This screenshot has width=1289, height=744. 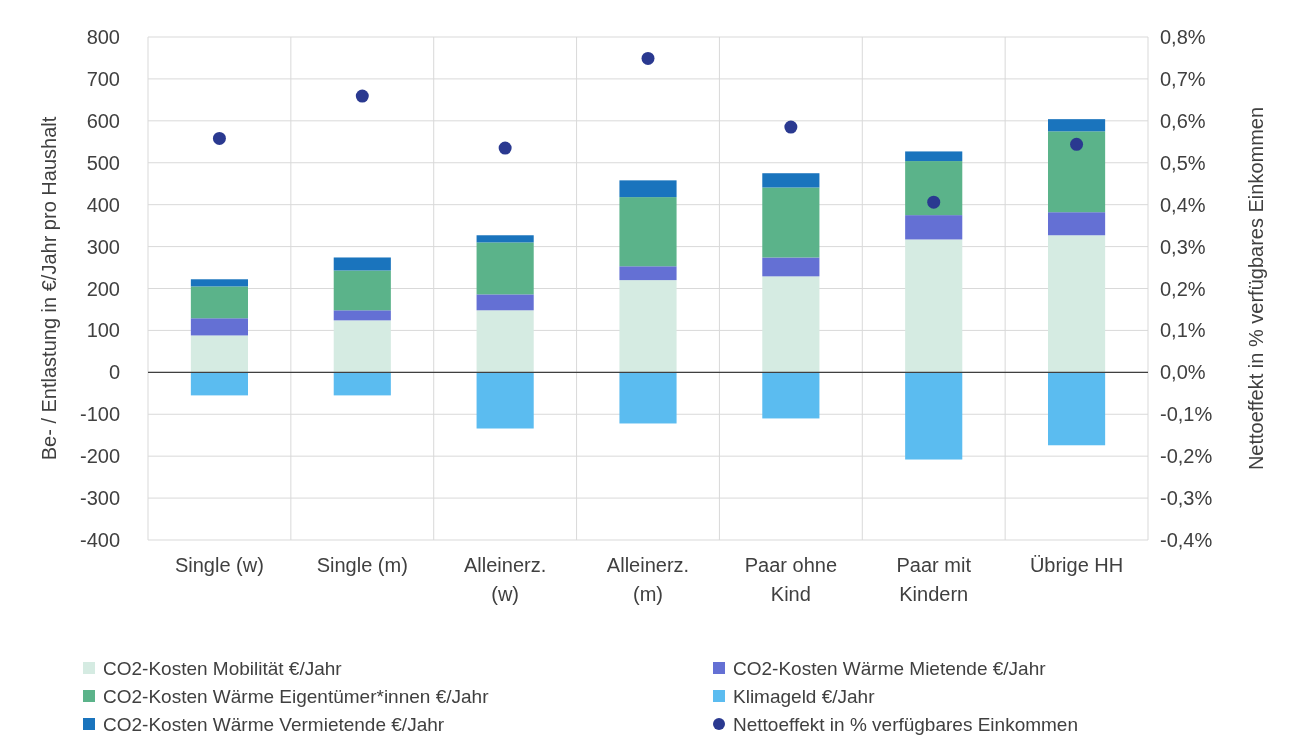 What do you see at coordinates (505, 579) in the screenshot?
I see `x-tick-label: Alleinerz. (w)` at bounding box center [505, 579].